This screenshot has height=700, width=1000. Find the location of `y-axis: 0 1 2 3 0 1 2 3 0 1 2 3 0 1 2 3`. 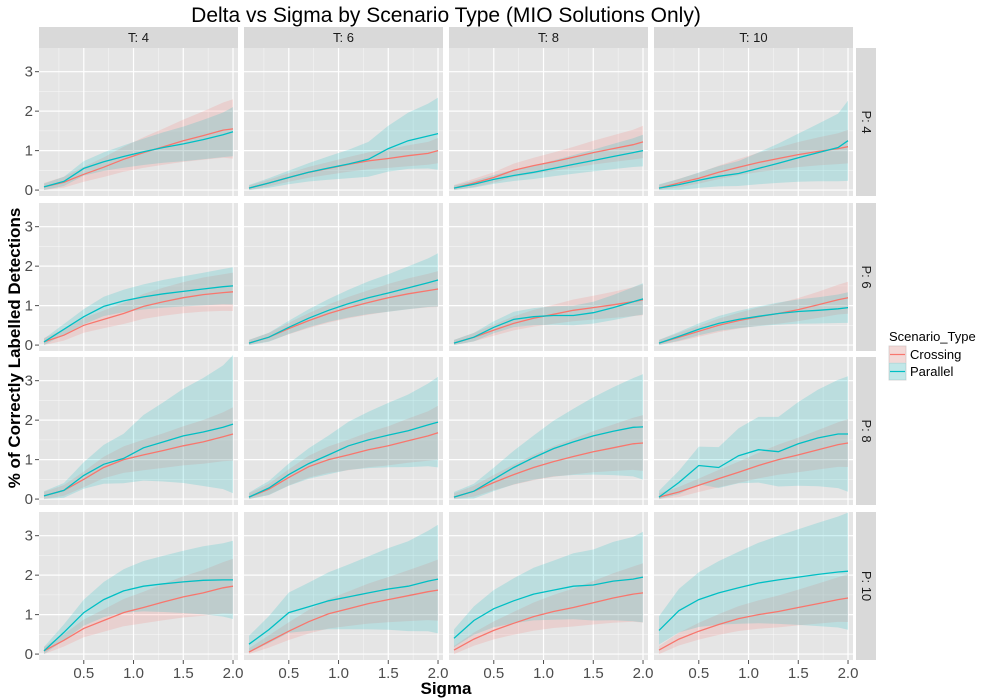

y-axis: 0 1 2 3 0 1 2 3 0 1 2 3 0 1 2 3 is located at coordinates (32, 363).